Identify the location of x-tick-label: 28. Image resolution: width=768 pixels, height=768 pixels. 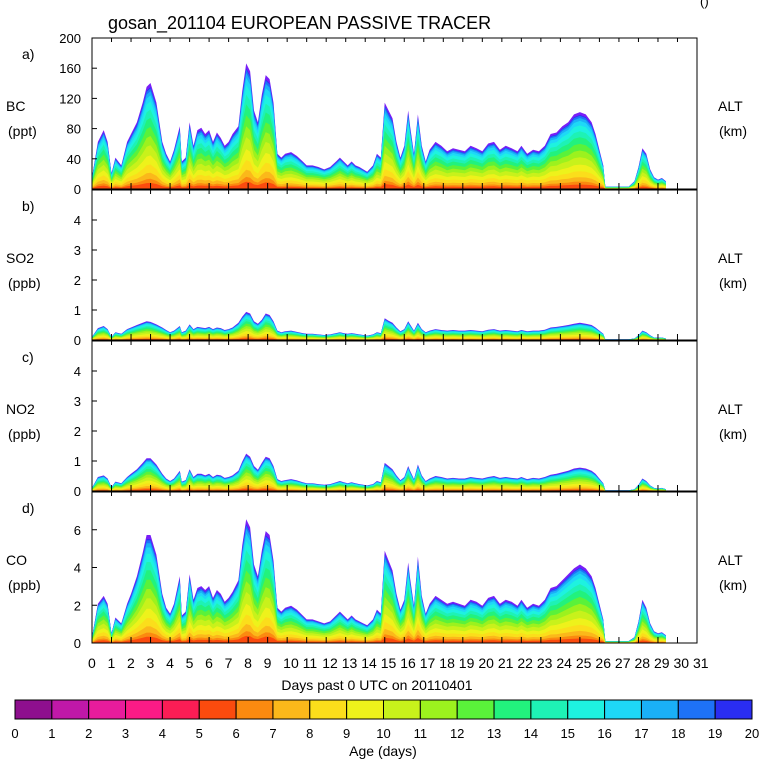
(642, 663).